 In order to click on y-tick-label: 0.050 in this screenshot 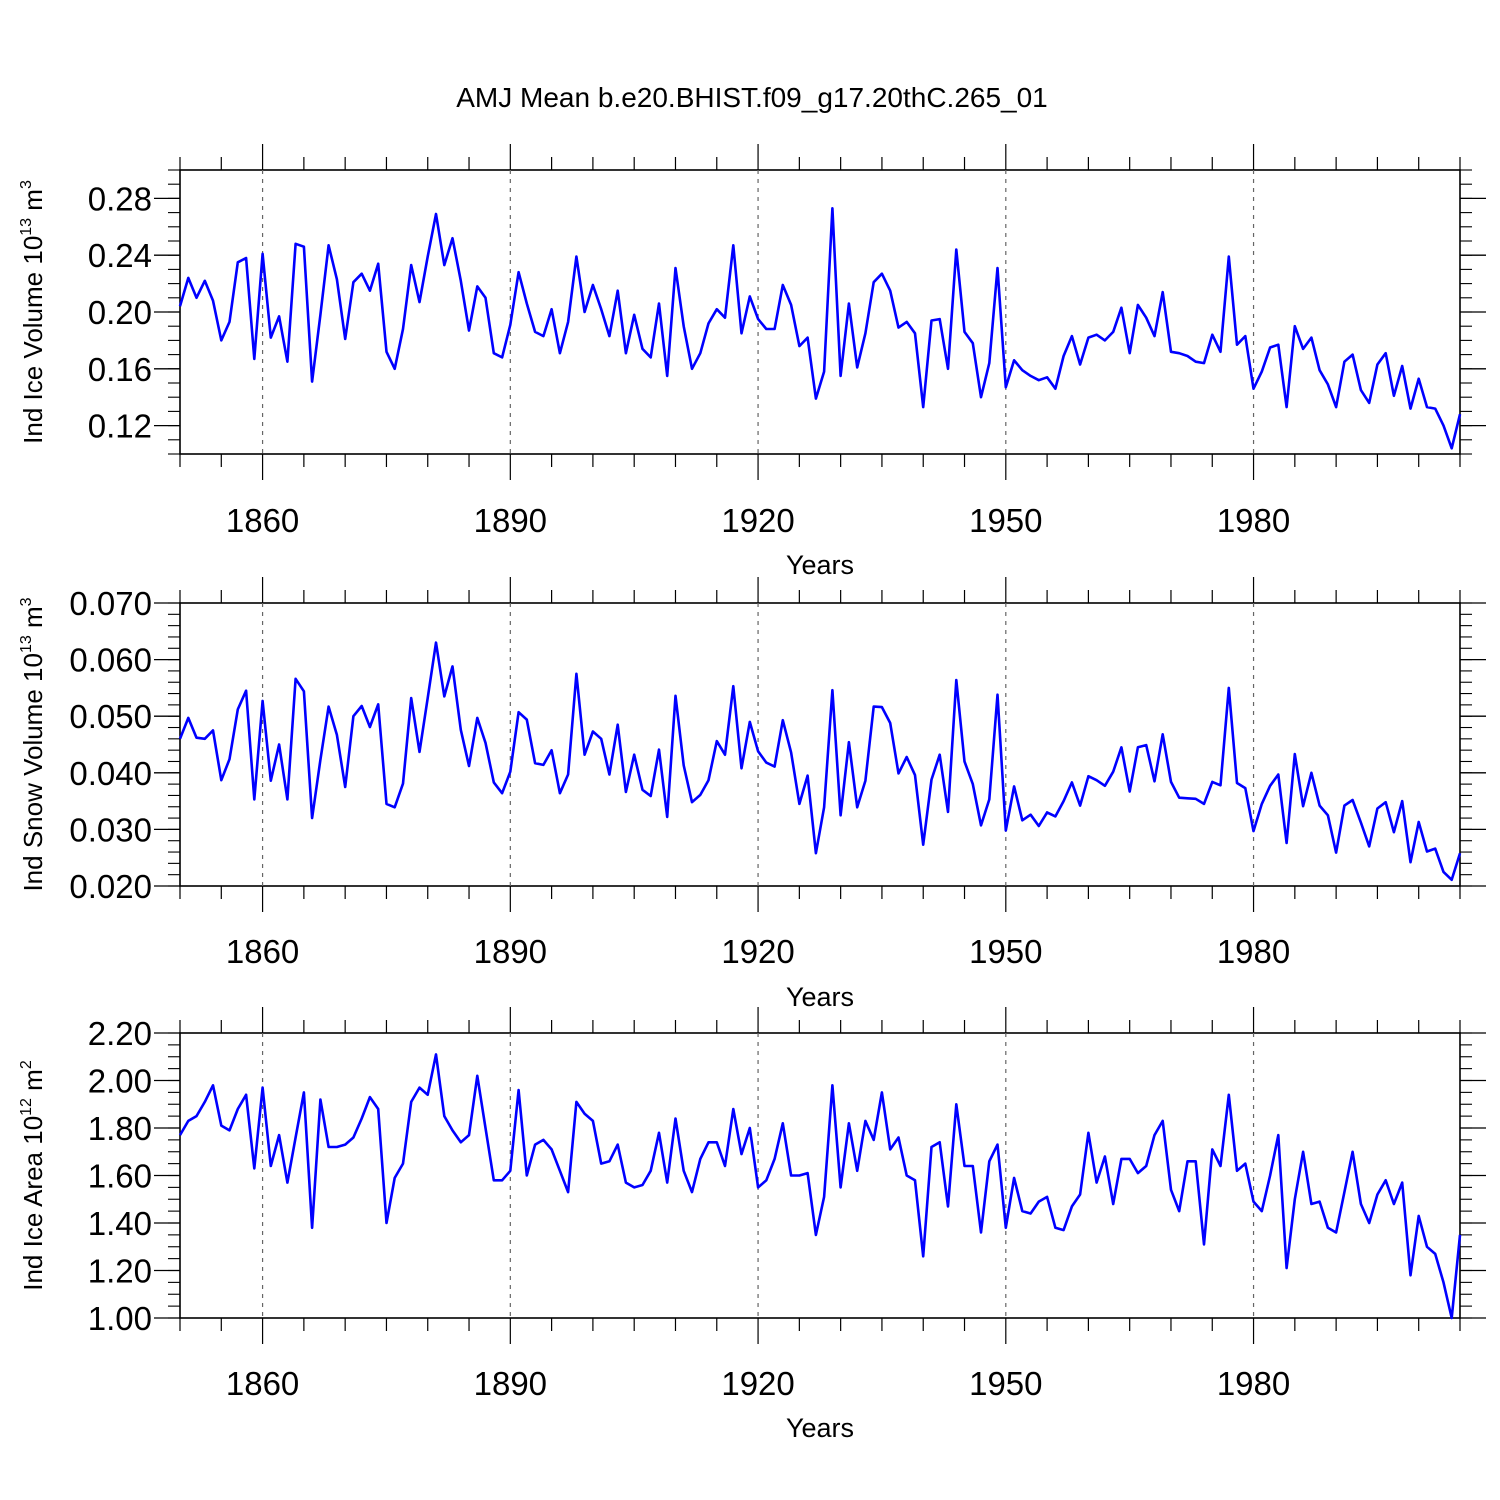, I will do `click(110, 716)`.